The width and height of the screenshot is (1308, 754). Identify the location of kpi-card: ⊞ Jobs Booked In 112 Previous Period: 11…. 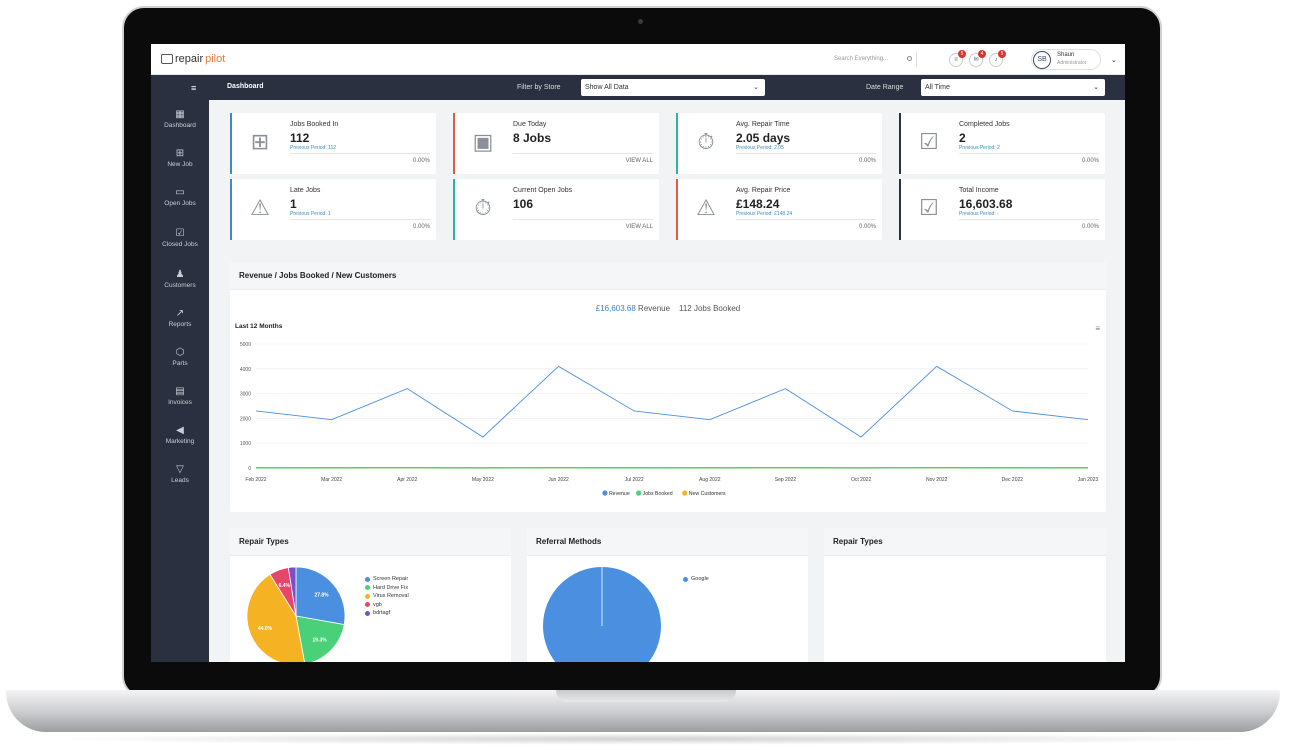
(333, 143).